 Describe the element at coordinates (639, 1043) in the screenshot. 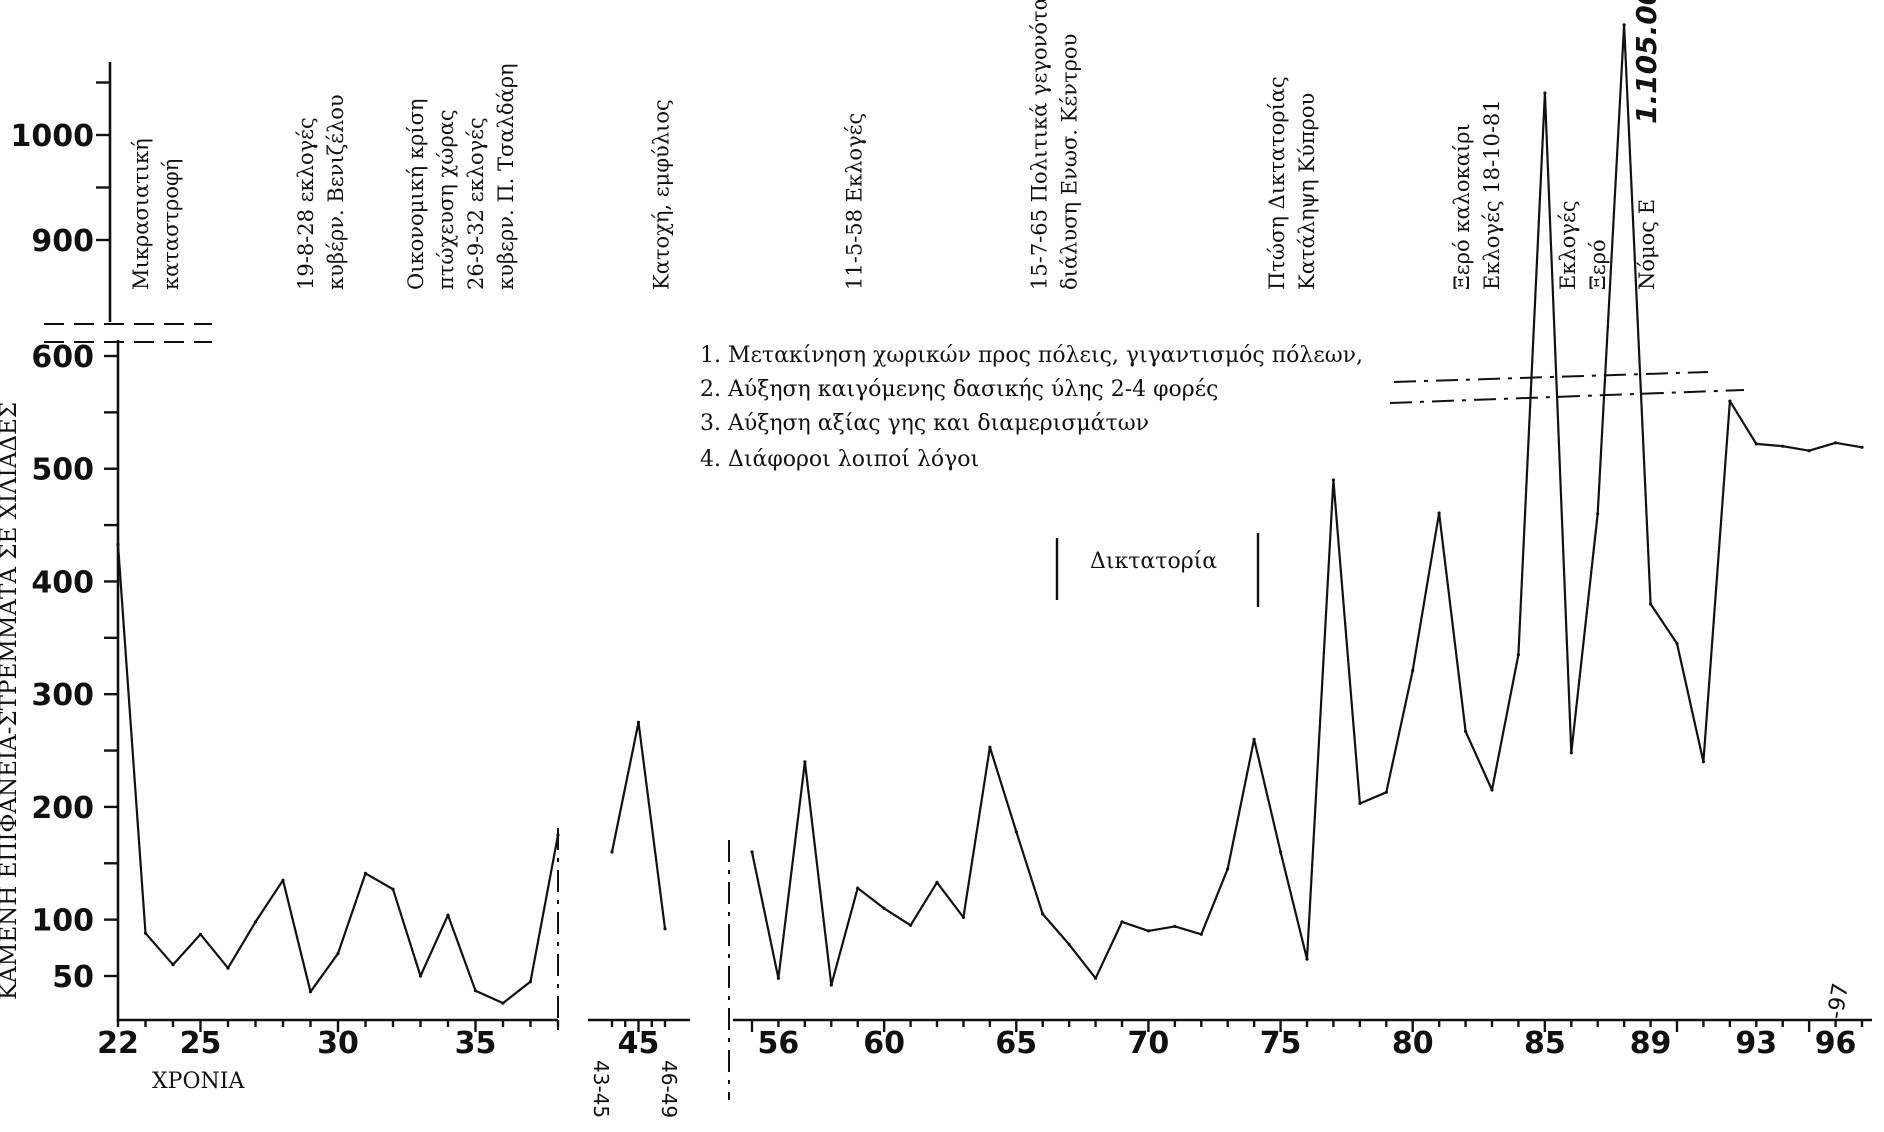

I see `x-tick-label: 45` at that location.